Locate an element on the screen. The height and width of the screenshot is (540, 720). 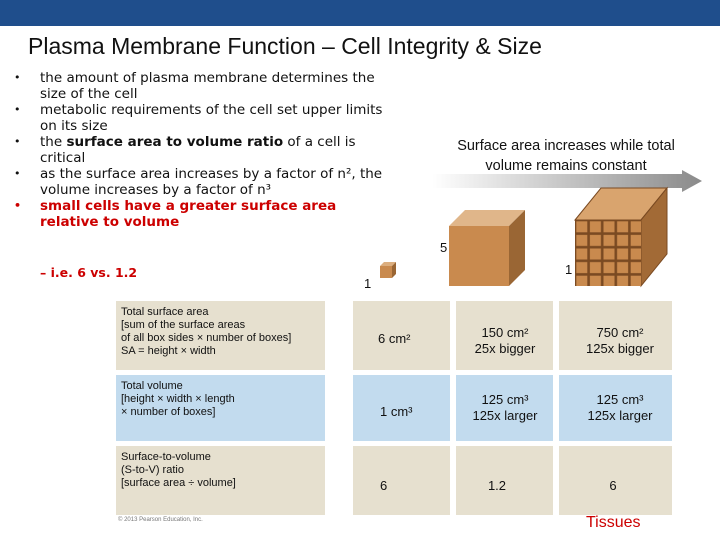
bullet-text-after: of a cell is critical is located at coordinates (198, 150).